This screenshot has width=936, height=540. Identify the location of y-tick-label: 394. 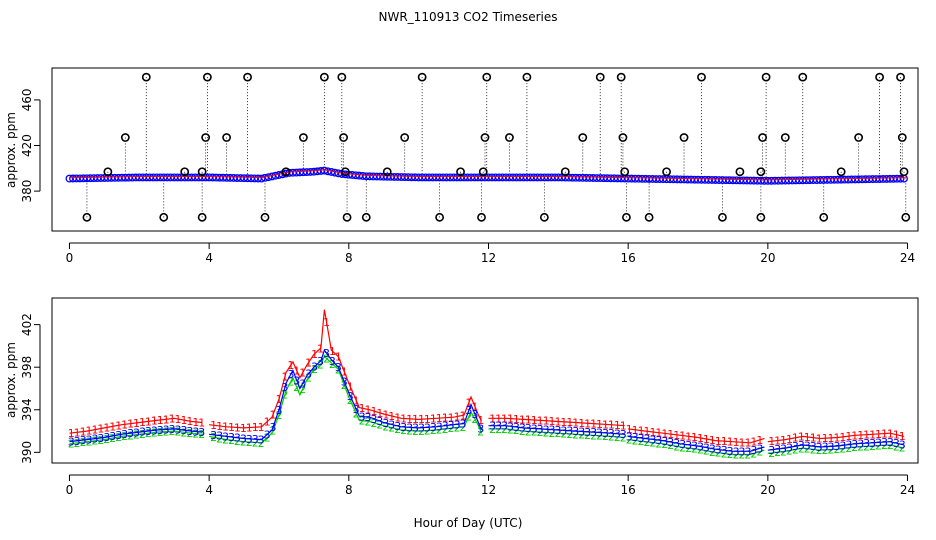
(27, 409).